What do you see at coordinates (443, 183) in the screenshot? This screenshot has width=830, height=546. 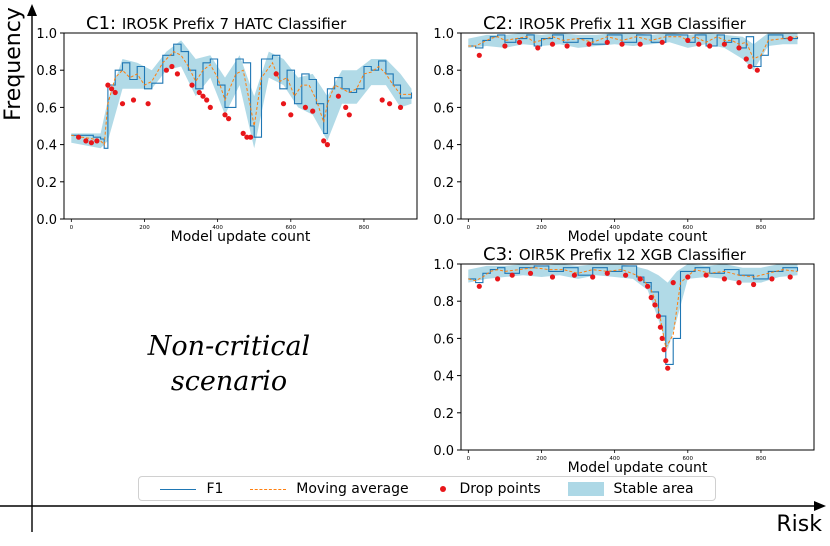 I see `c2-y-tick-label: 0.2` at bounding box center [443, 183].